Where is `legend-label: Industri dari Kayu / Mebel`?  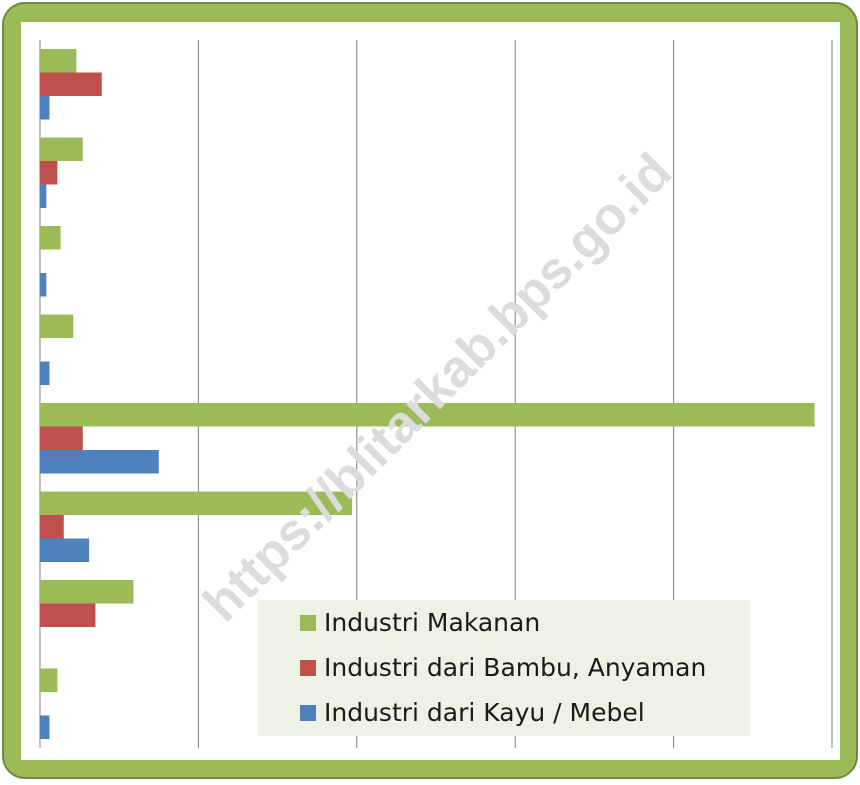
legend-label: Industri dari Kayu / Mebel is located at coordinates (484, 712).